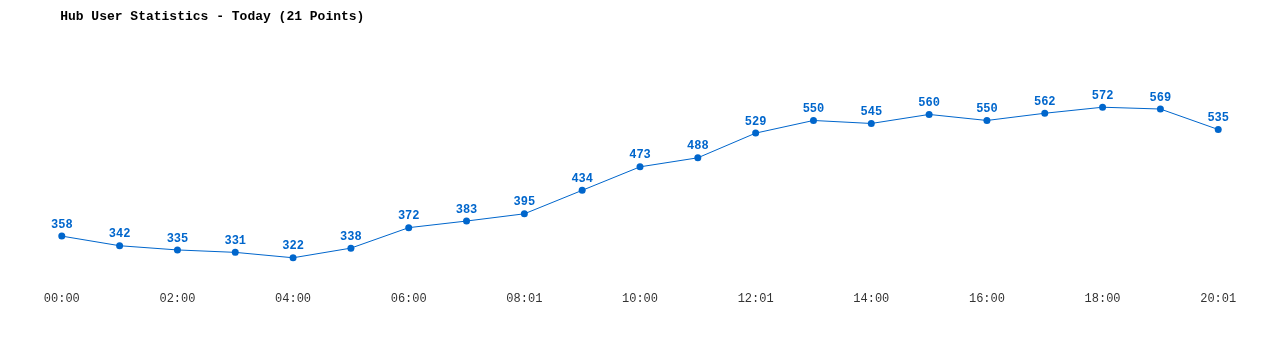 The height and width of the screenshot is (350, 1280). Describe the element at coordinates (293, 246) in the screenshot. I see `data-label: 322` at that location.